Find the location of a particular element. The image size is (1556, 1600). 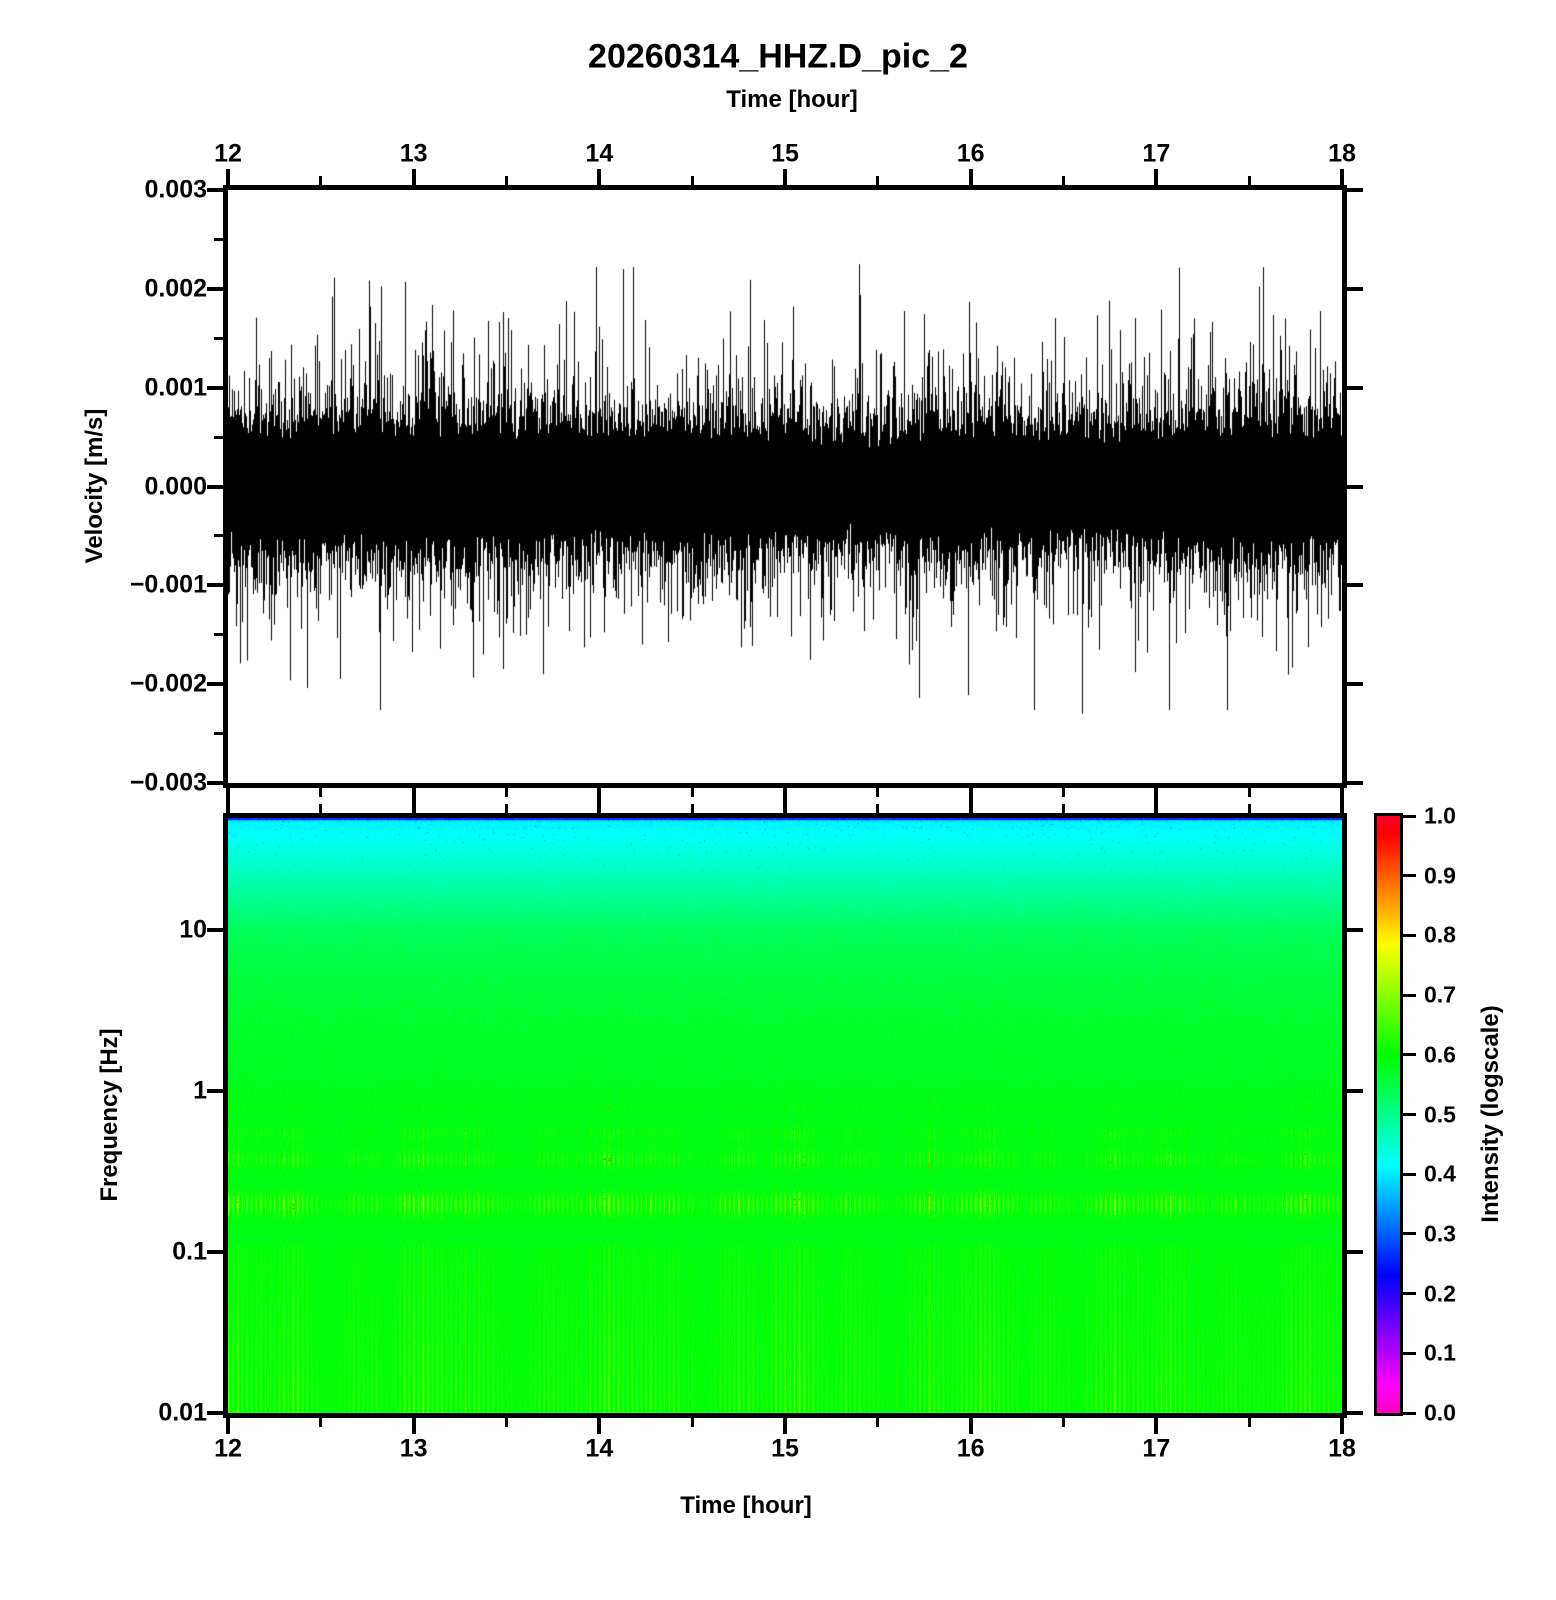

spec-y-tick-label: 0.1 is located at coordinates (189, 1251).